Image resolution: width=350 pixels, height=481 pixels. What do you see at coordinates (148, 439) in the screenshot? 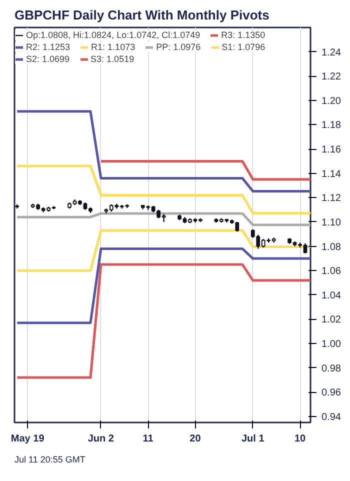
I see `x-tick-label: 11` at bounding box center [148, 439].